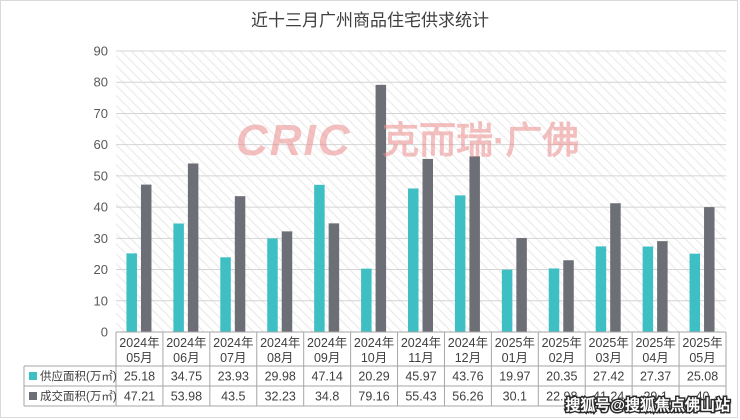 The height and width of the screenshot is (420, 740). What do you see at coordinates (514, 377) in the screenshot?
I see `table-value-cell: 19.97` at bounding box center [514, 377].